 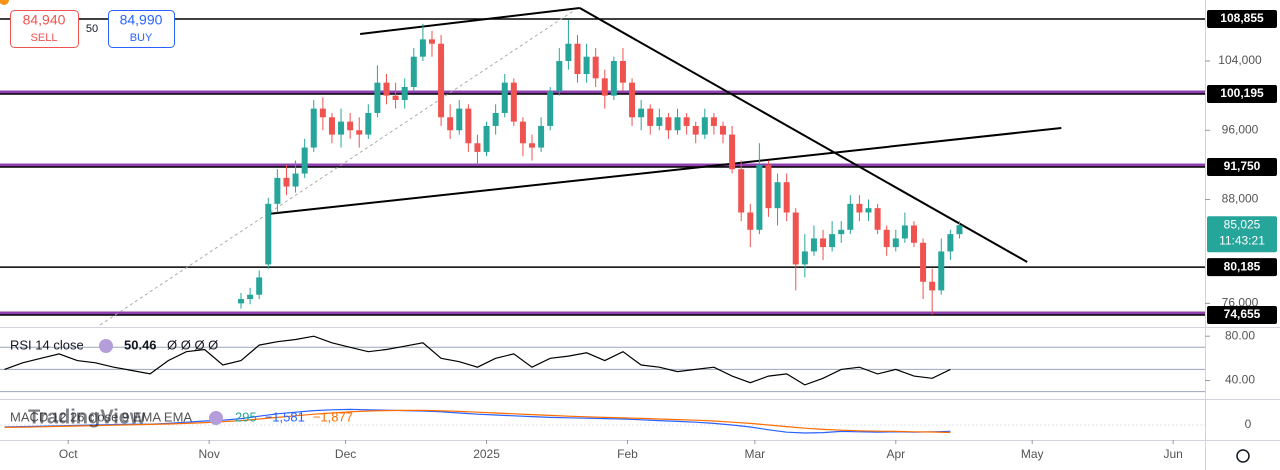 I want to click on buy-button, so click(x=141, y=29).